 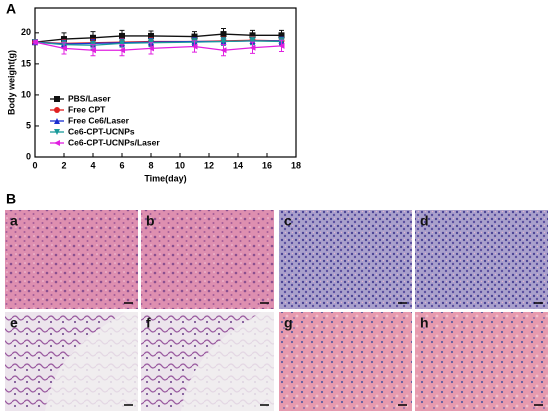 I want to click on legend-label: PBS/Laser, so click(x=89, y=98).